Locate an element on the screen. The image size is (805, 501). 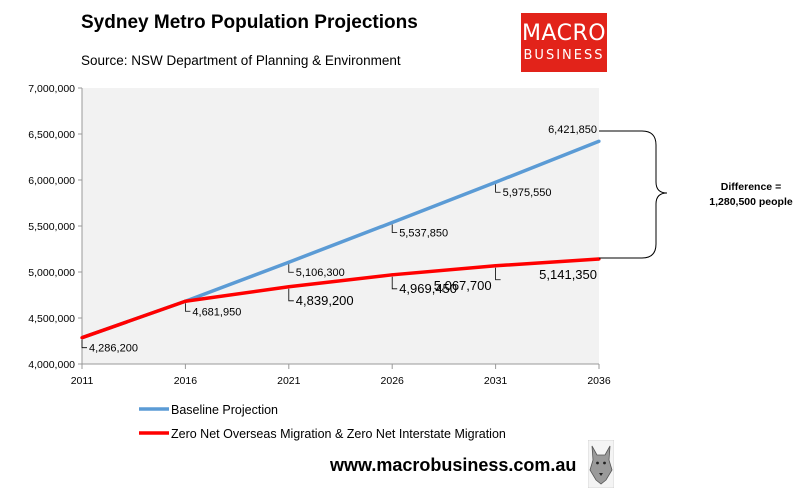
y-tick-label: 5,000,000 is located at coordinates (51, 273).